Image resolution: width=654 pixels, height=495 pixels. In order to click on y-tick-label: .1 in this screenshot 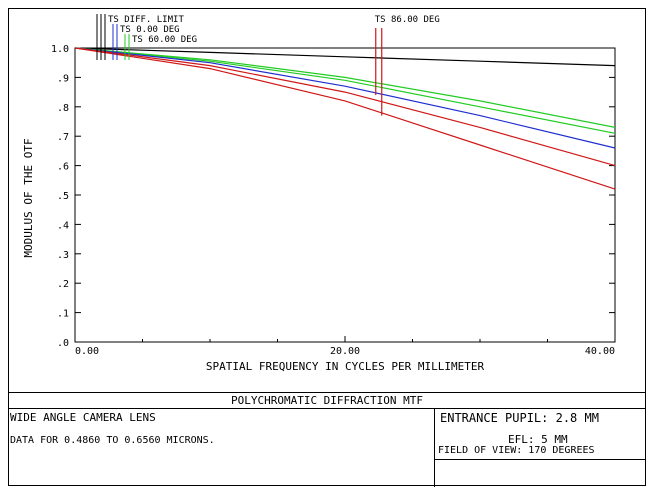, I will do `click(63, 314)`.